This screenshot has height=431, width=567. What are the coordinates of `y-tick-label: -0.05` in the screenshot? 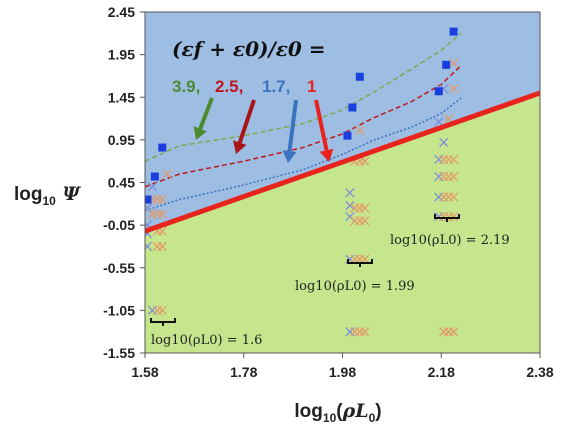 It's located at (119, 225).